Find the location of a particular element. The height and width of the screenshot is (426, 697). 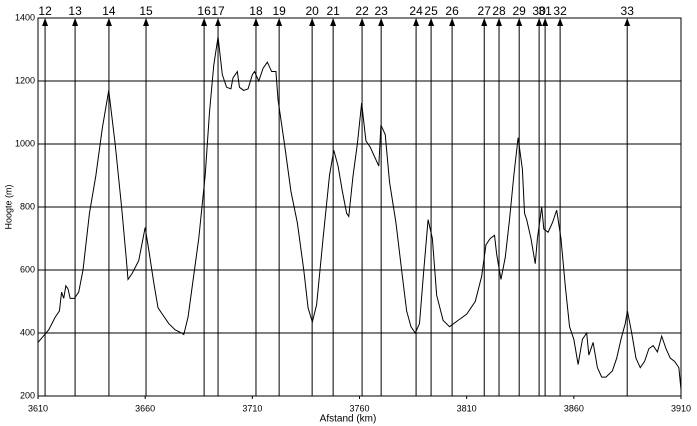

marker-label: 28 is located at coordinates (499, 11).